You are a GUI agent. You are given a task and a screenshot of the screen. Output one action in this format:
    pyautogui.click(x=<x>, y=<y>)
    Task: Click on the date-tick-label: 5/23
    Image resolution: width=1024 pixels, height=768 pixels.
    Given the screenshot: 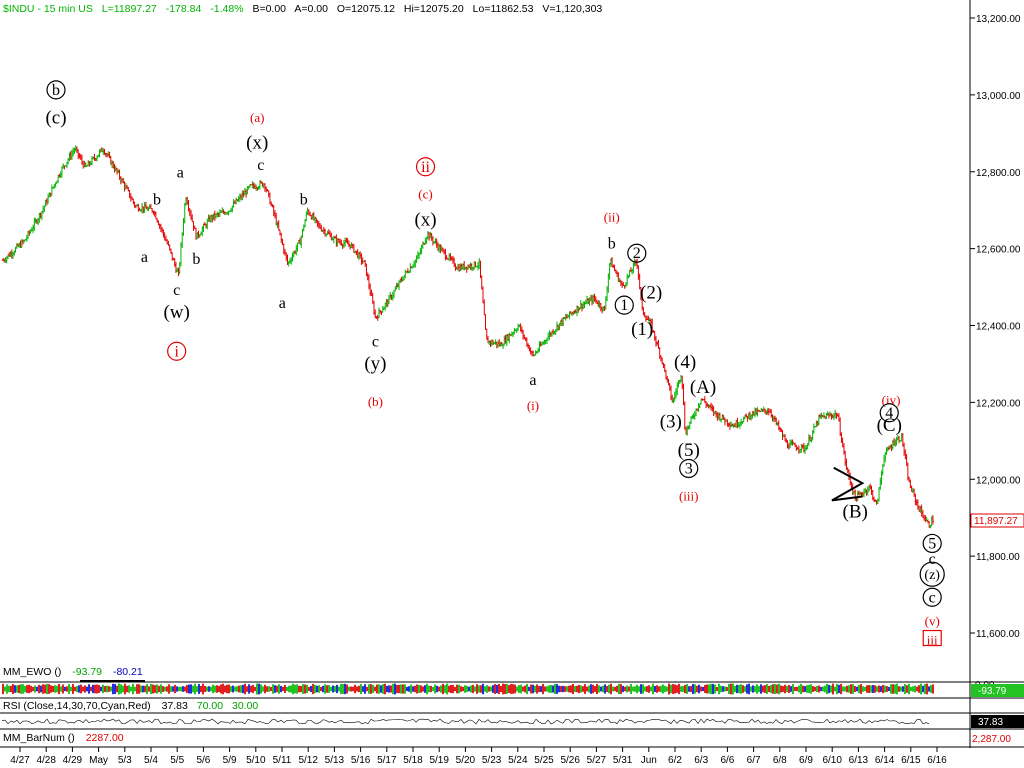 What is the action you would take?
    pyautogui.click(x=492, y=760)
    